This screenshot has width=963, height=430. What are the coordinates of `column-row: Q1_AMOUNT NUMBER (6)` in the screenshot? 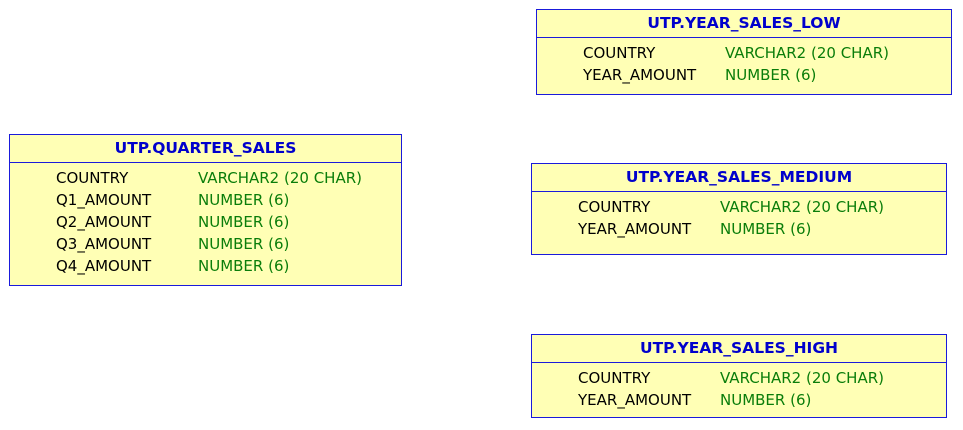 It's located at (205, 200).